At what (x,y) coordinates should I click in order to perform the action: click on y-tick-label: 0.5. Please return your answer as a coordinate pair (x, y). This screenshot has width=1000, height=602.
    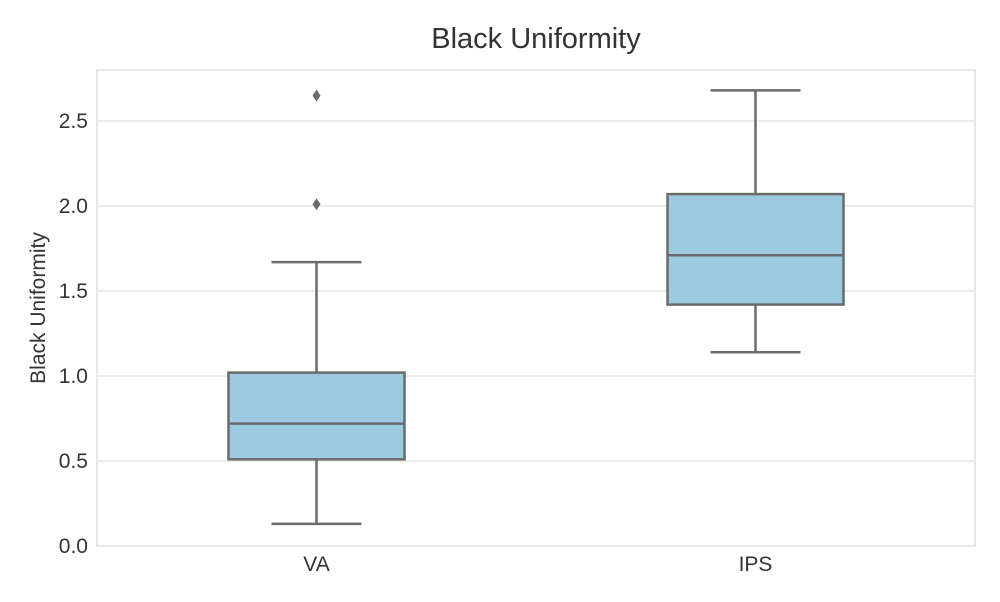
    Looking at the image, I should click on (73, 461).